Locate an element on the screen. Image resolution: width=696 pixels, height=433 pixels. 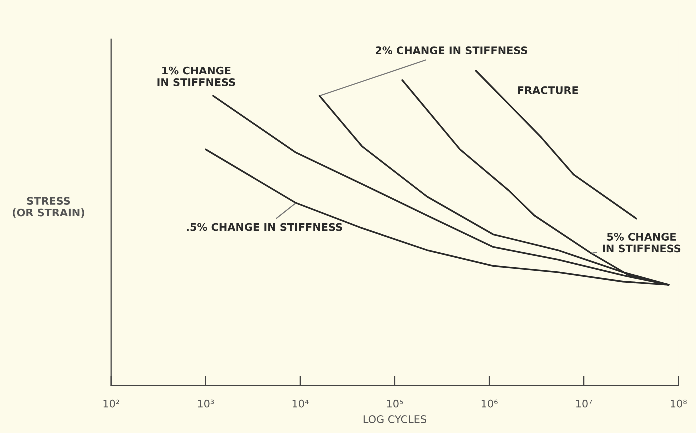
series-label: 1% CHANGE IN STIFFNESS is located at coordinates (197, 76).